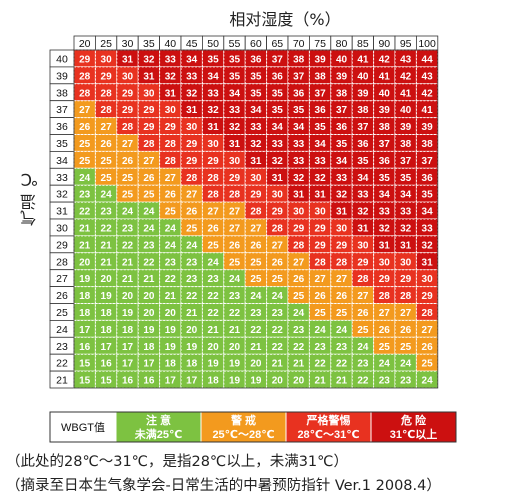 Image resolution: width=520 pixels, height=504 pixels. Describe the element at coordinates (428, 110) in the screenshot. I see `cell-value-label: 41` at that location.